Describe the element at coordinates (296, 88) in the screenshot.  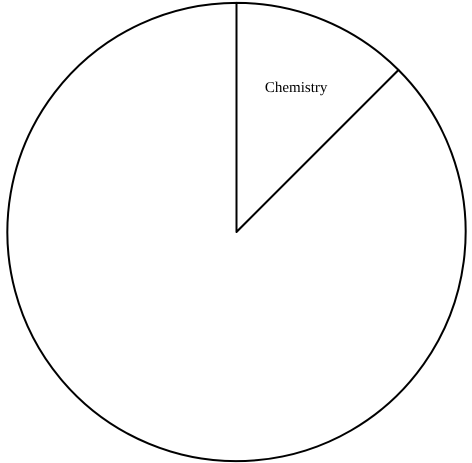
I see `slice-label: Chemistry` at that location.